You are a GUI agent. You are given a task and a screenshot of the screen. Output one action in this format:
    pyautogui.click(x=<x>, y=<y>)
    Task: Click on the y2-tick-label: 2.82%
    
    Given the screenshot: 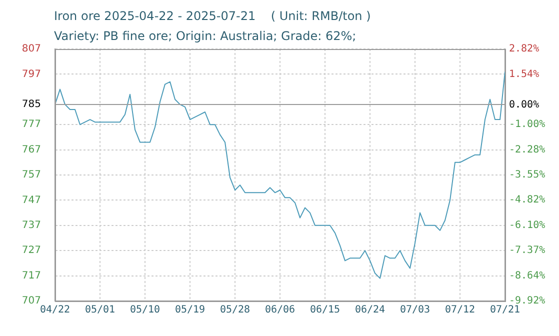 What is the action you would take?
    pyautogui.click(x=524, y=49)
    